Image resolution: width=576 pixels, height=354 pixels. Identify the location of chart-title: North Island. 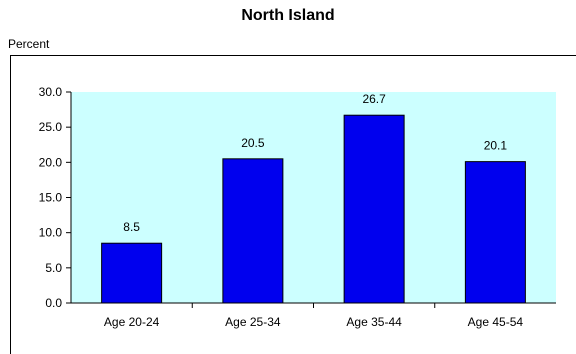
(288, 15).